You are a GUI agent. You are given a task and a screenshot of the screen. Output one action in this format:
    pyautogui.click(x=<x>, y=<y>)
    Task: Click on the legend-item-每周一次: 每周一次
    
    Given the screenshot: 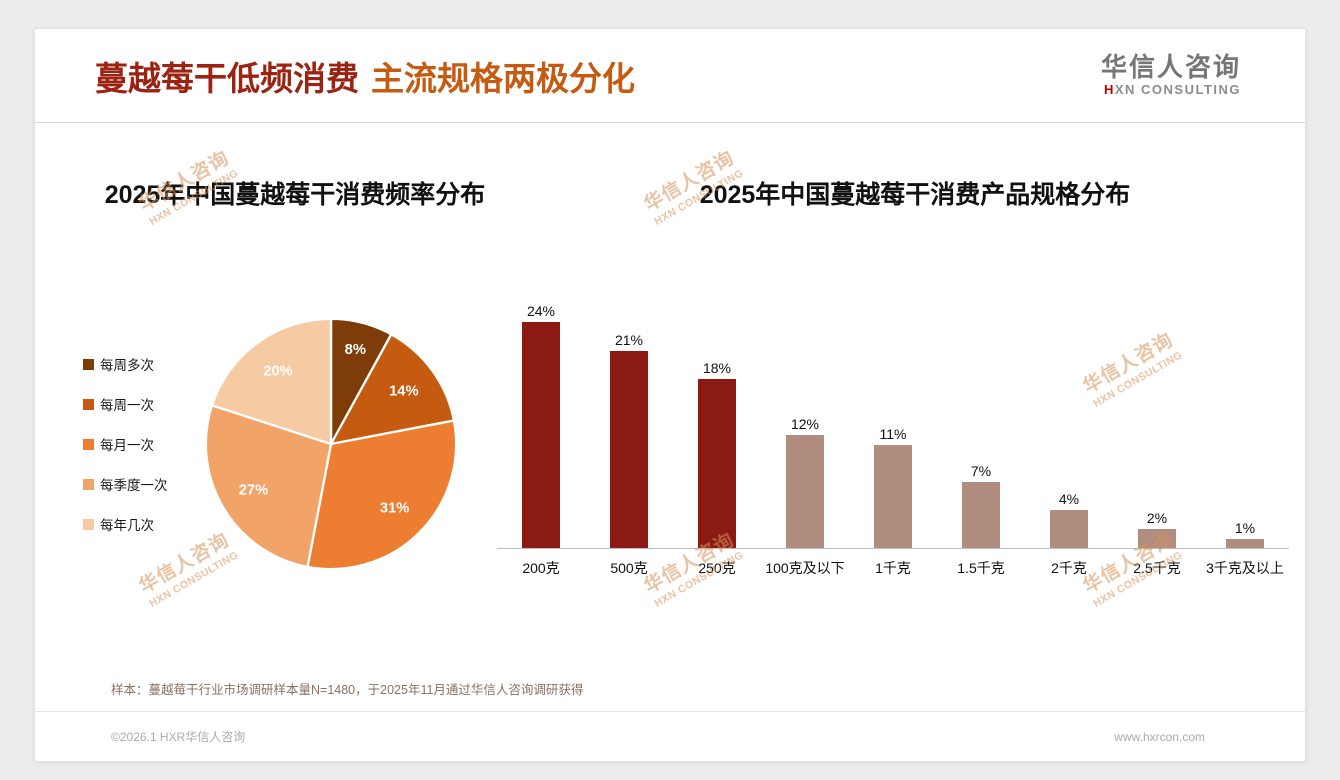 What is the action you would take?
    pyautogui.click(x=138, y=404)
    